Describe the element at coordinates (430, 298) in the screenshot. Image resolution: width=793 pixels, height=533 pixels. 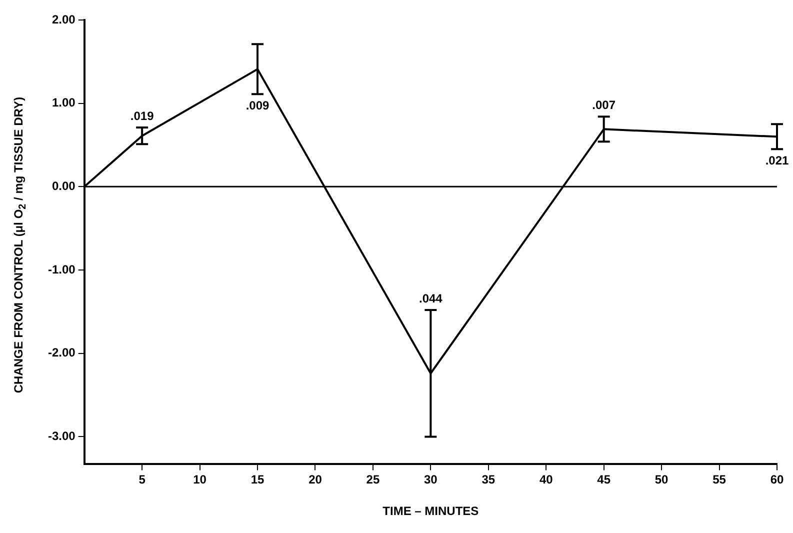
I see `annotation: .044` at that location.